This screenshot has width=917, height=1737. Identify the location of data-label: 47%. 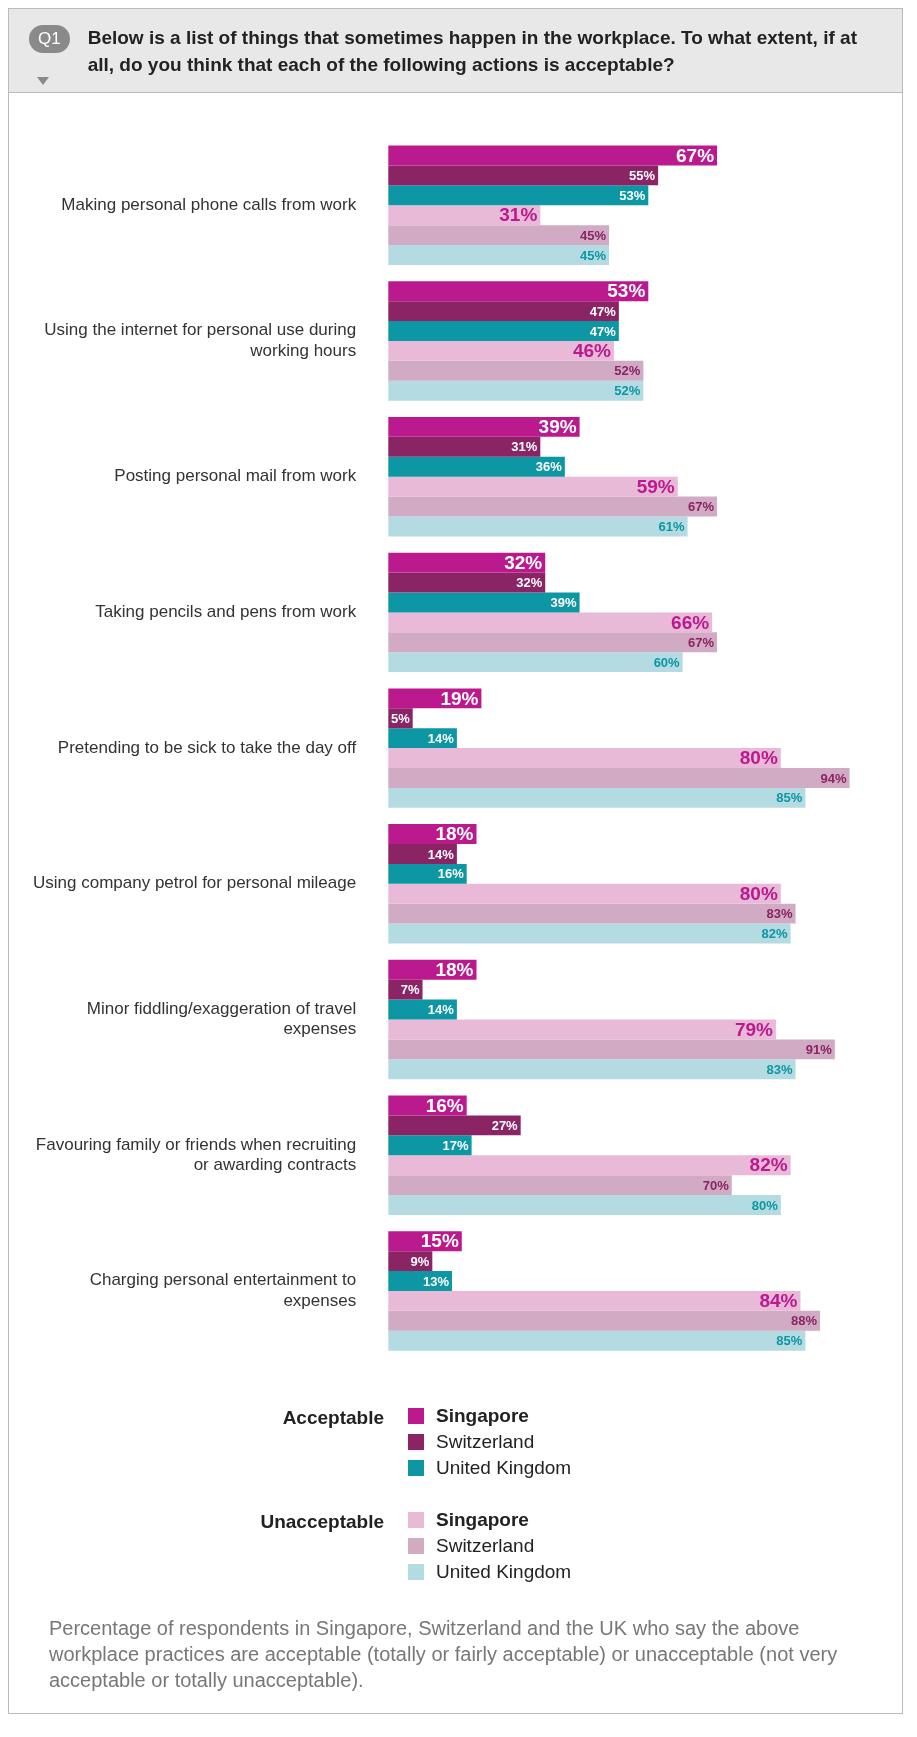
(603, 311).